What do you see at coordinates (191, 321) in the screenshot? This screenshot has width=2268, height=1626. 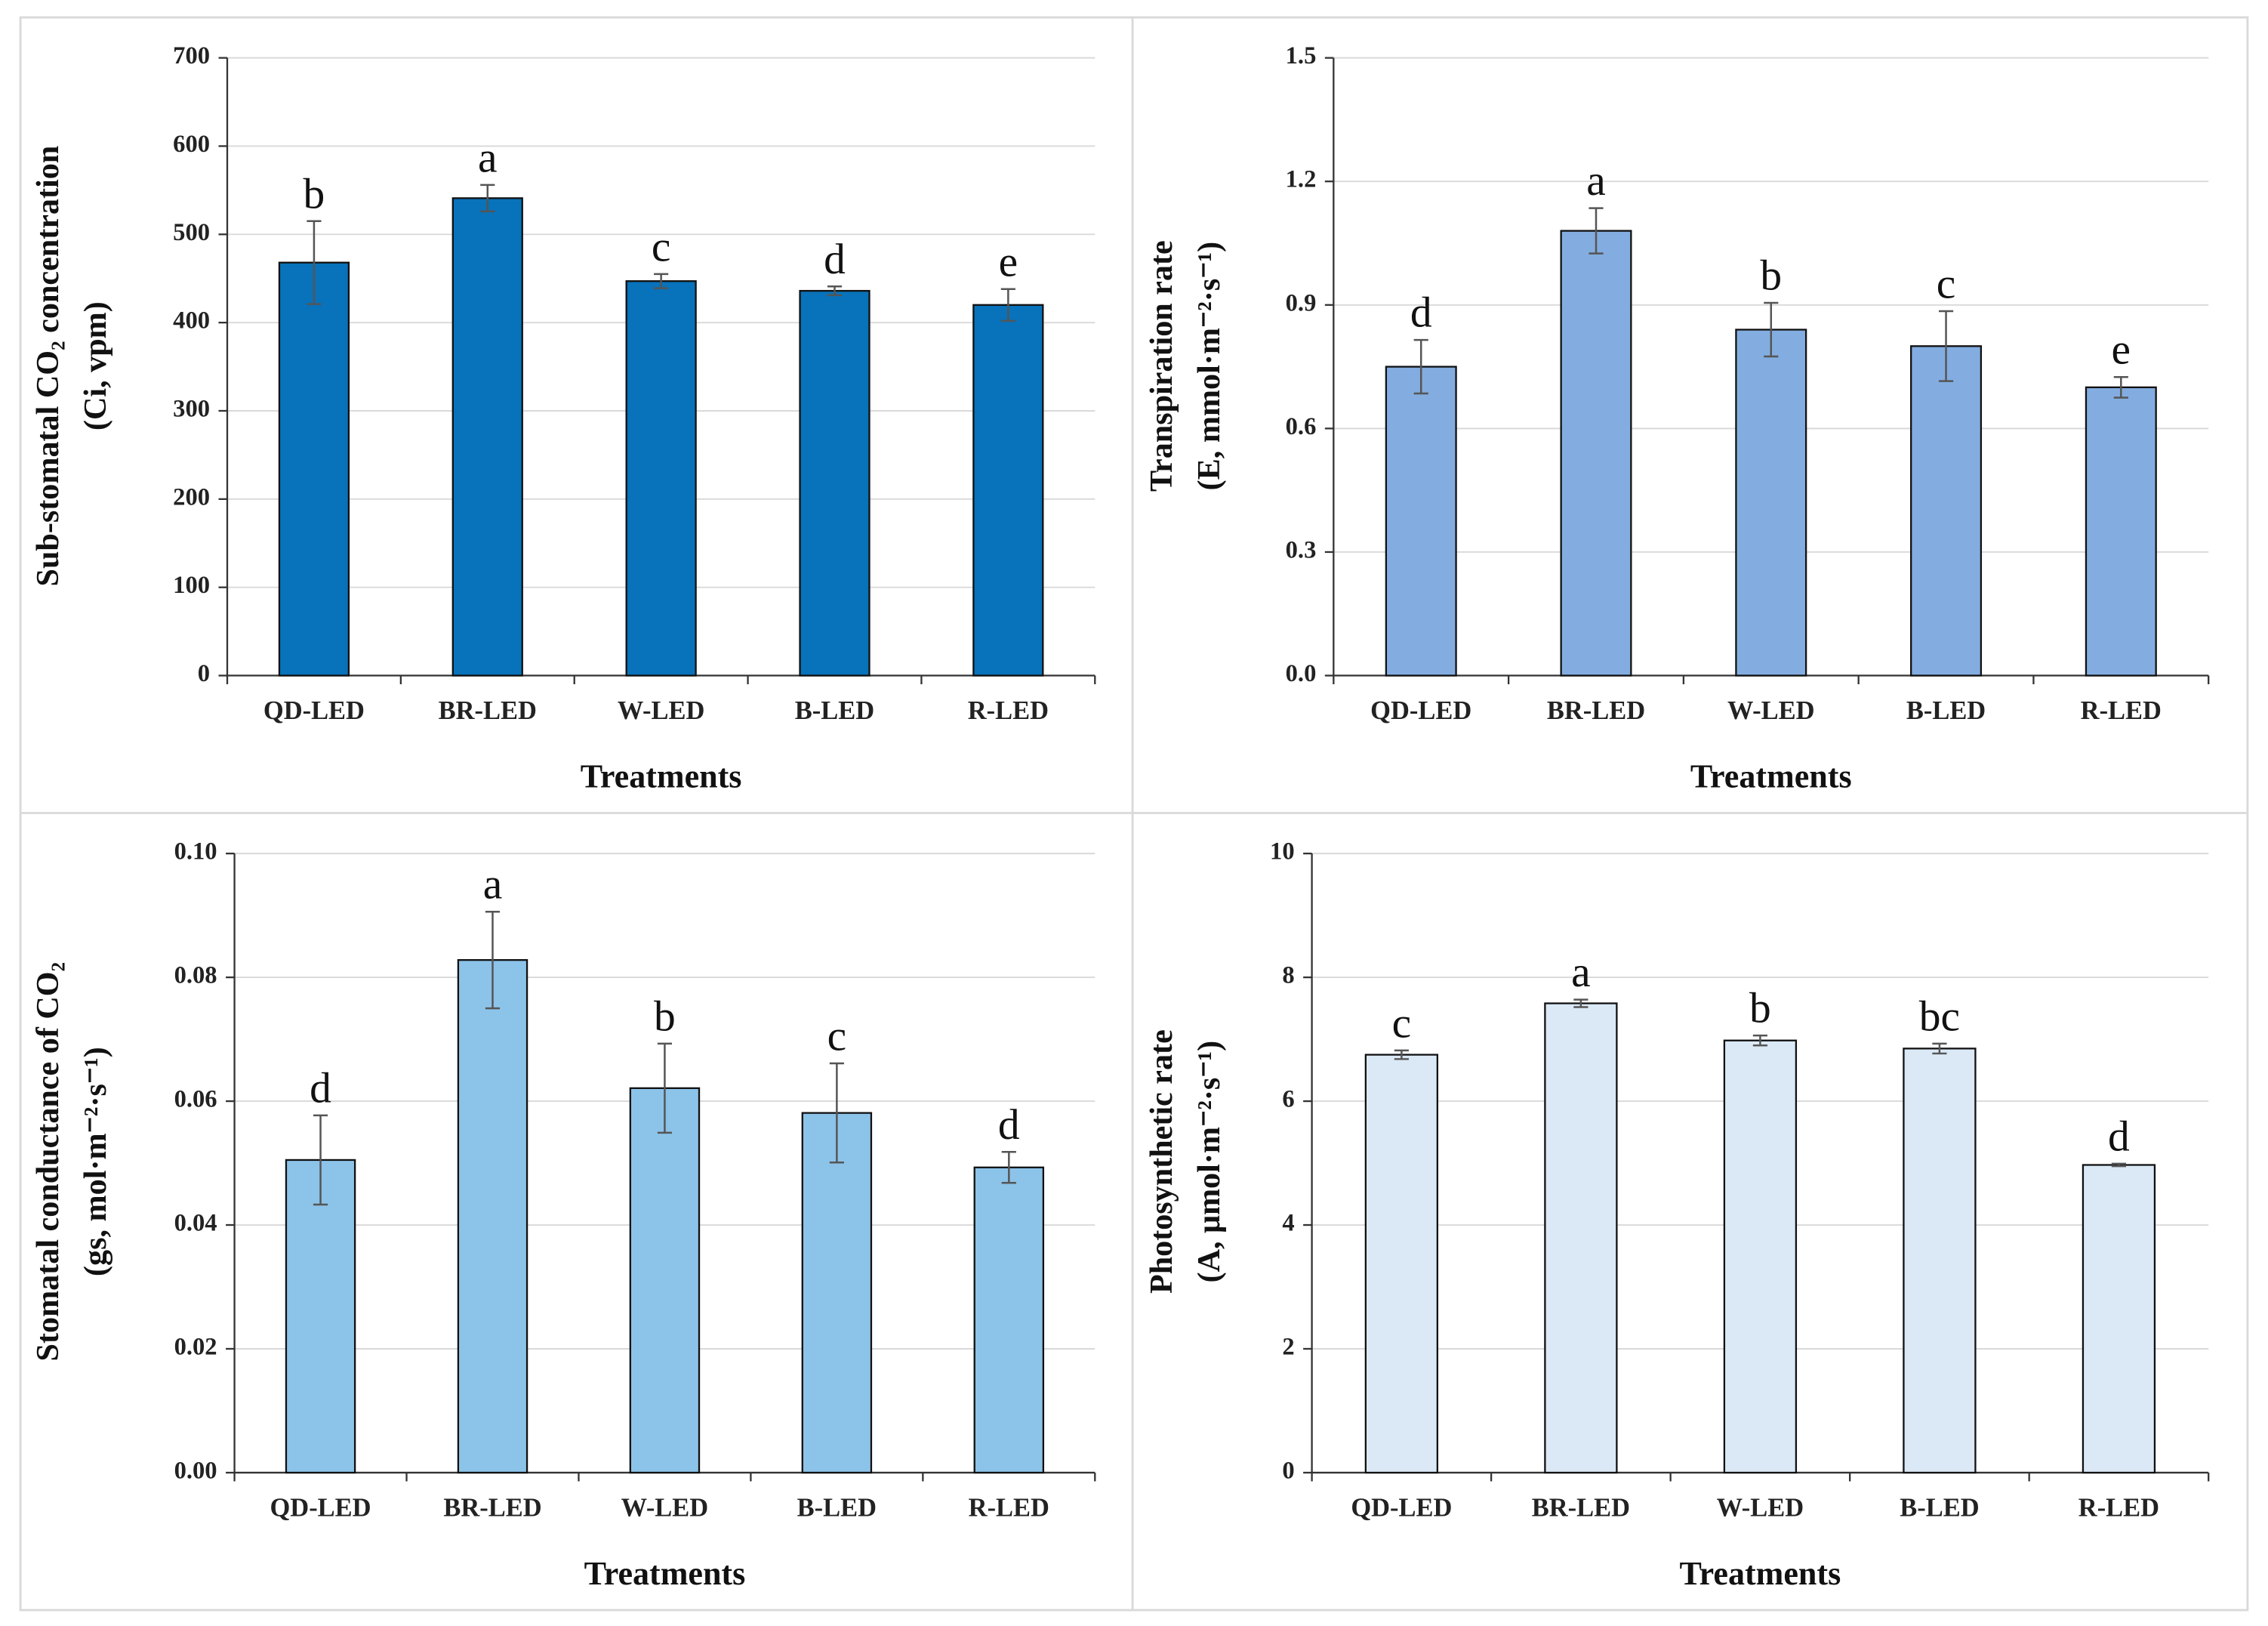 I see `y-tick-label: 400` at bounding box center [191, 321].